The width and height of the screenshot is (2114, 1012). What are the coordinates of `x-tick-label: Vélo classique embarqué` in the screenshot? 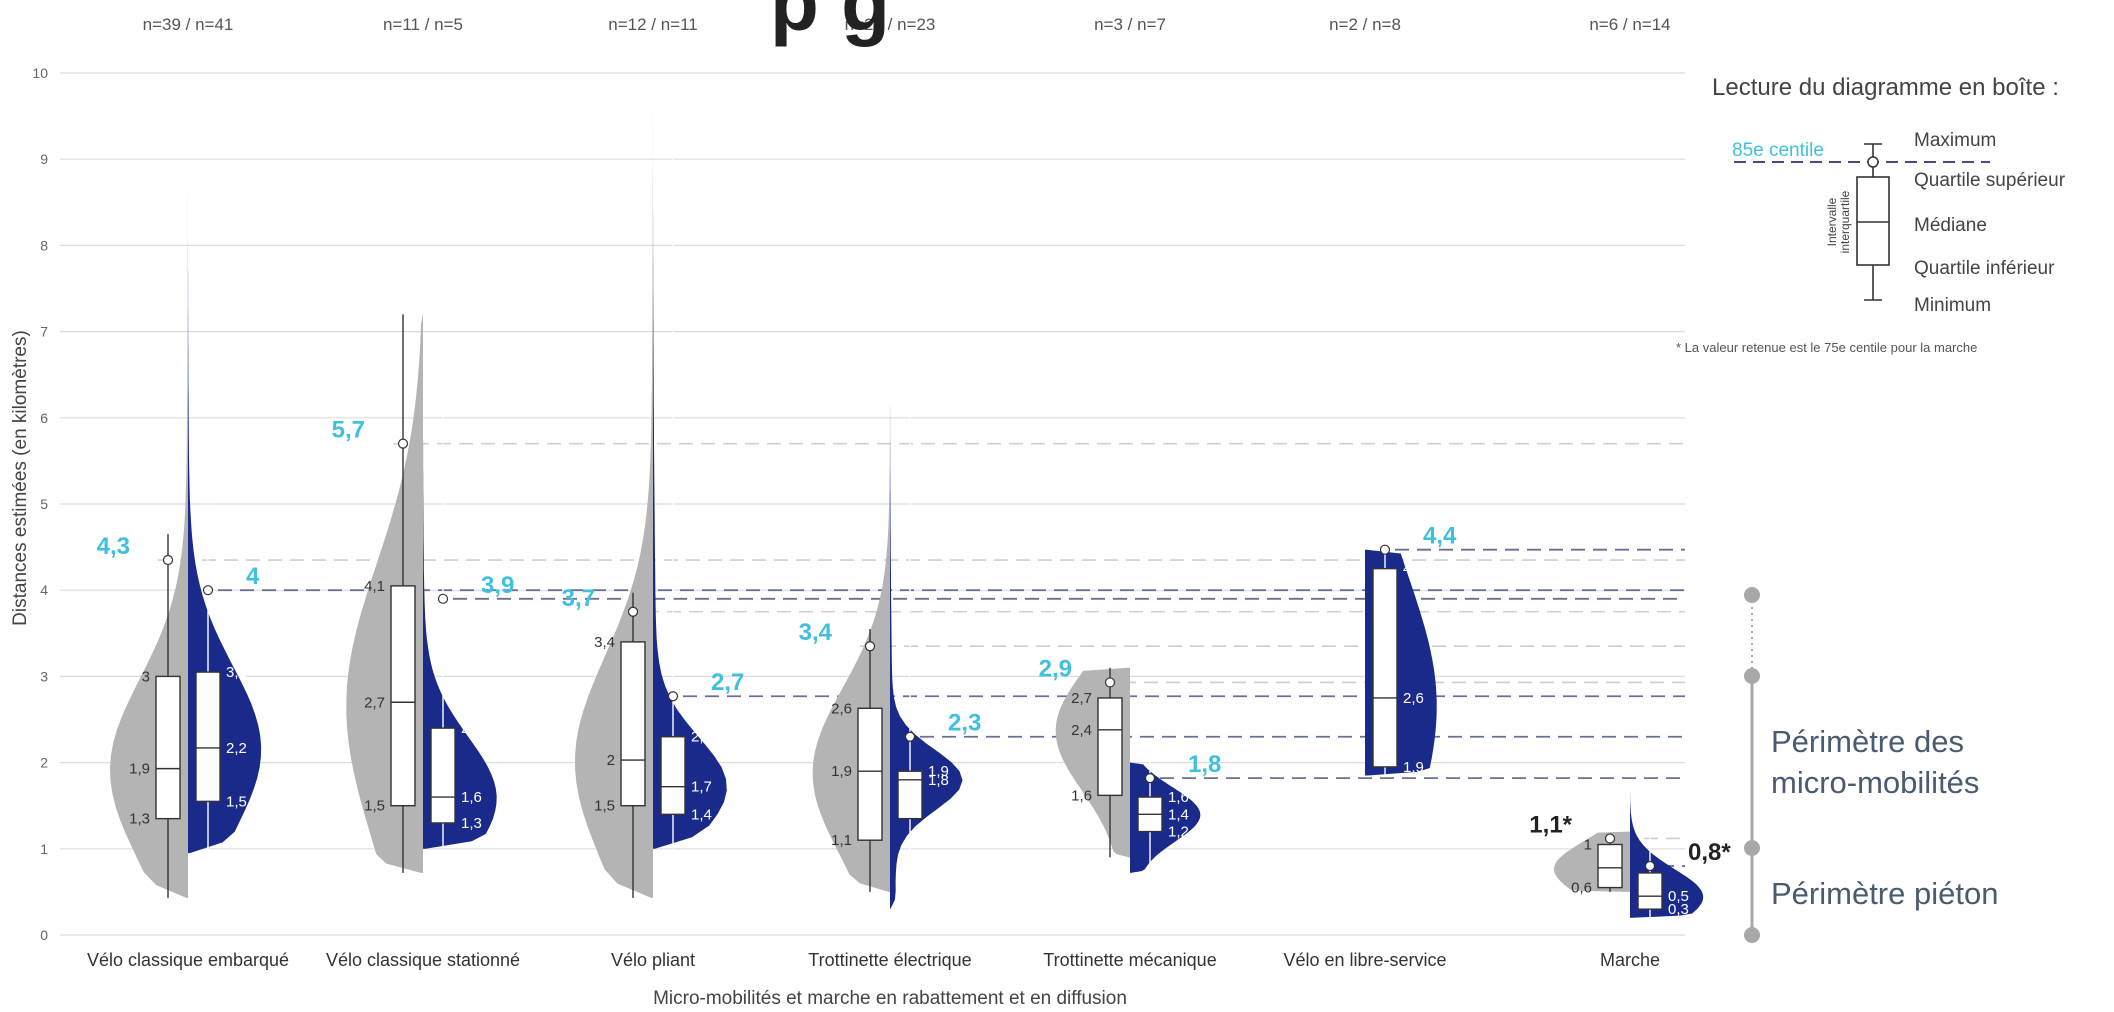 It's located at (188, 960).